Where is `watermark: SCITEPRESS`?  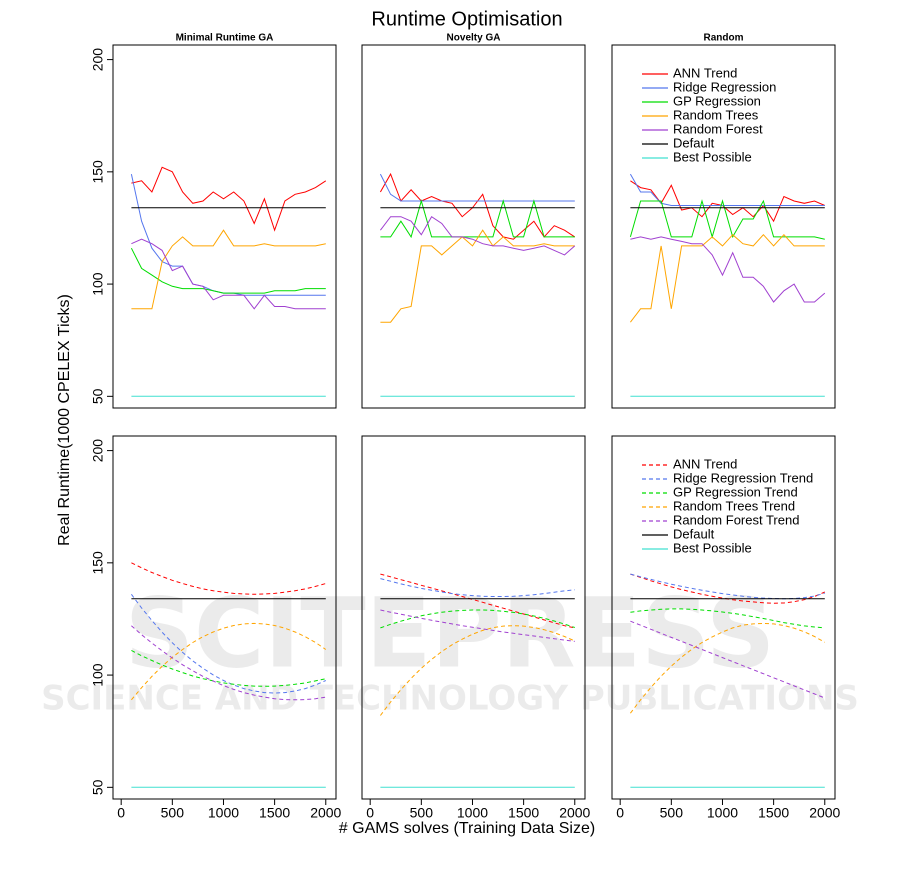 watermark: SCITEPRESS is located at coordinates (450, 633).